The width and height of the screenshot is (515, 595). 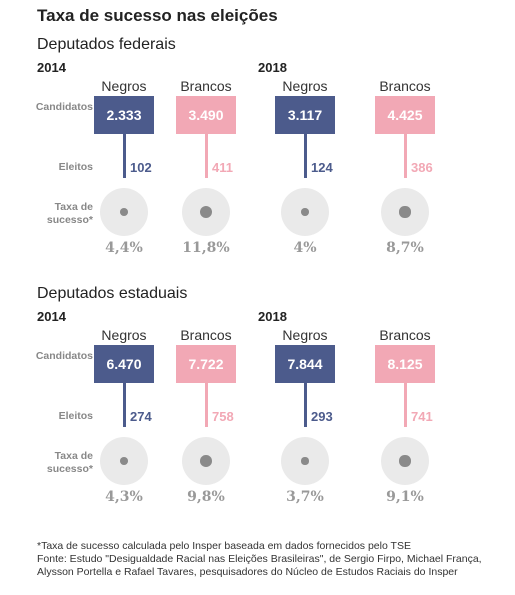 I want to click on taxa-value-negros: 4,3%, so click(x=124, y=497).